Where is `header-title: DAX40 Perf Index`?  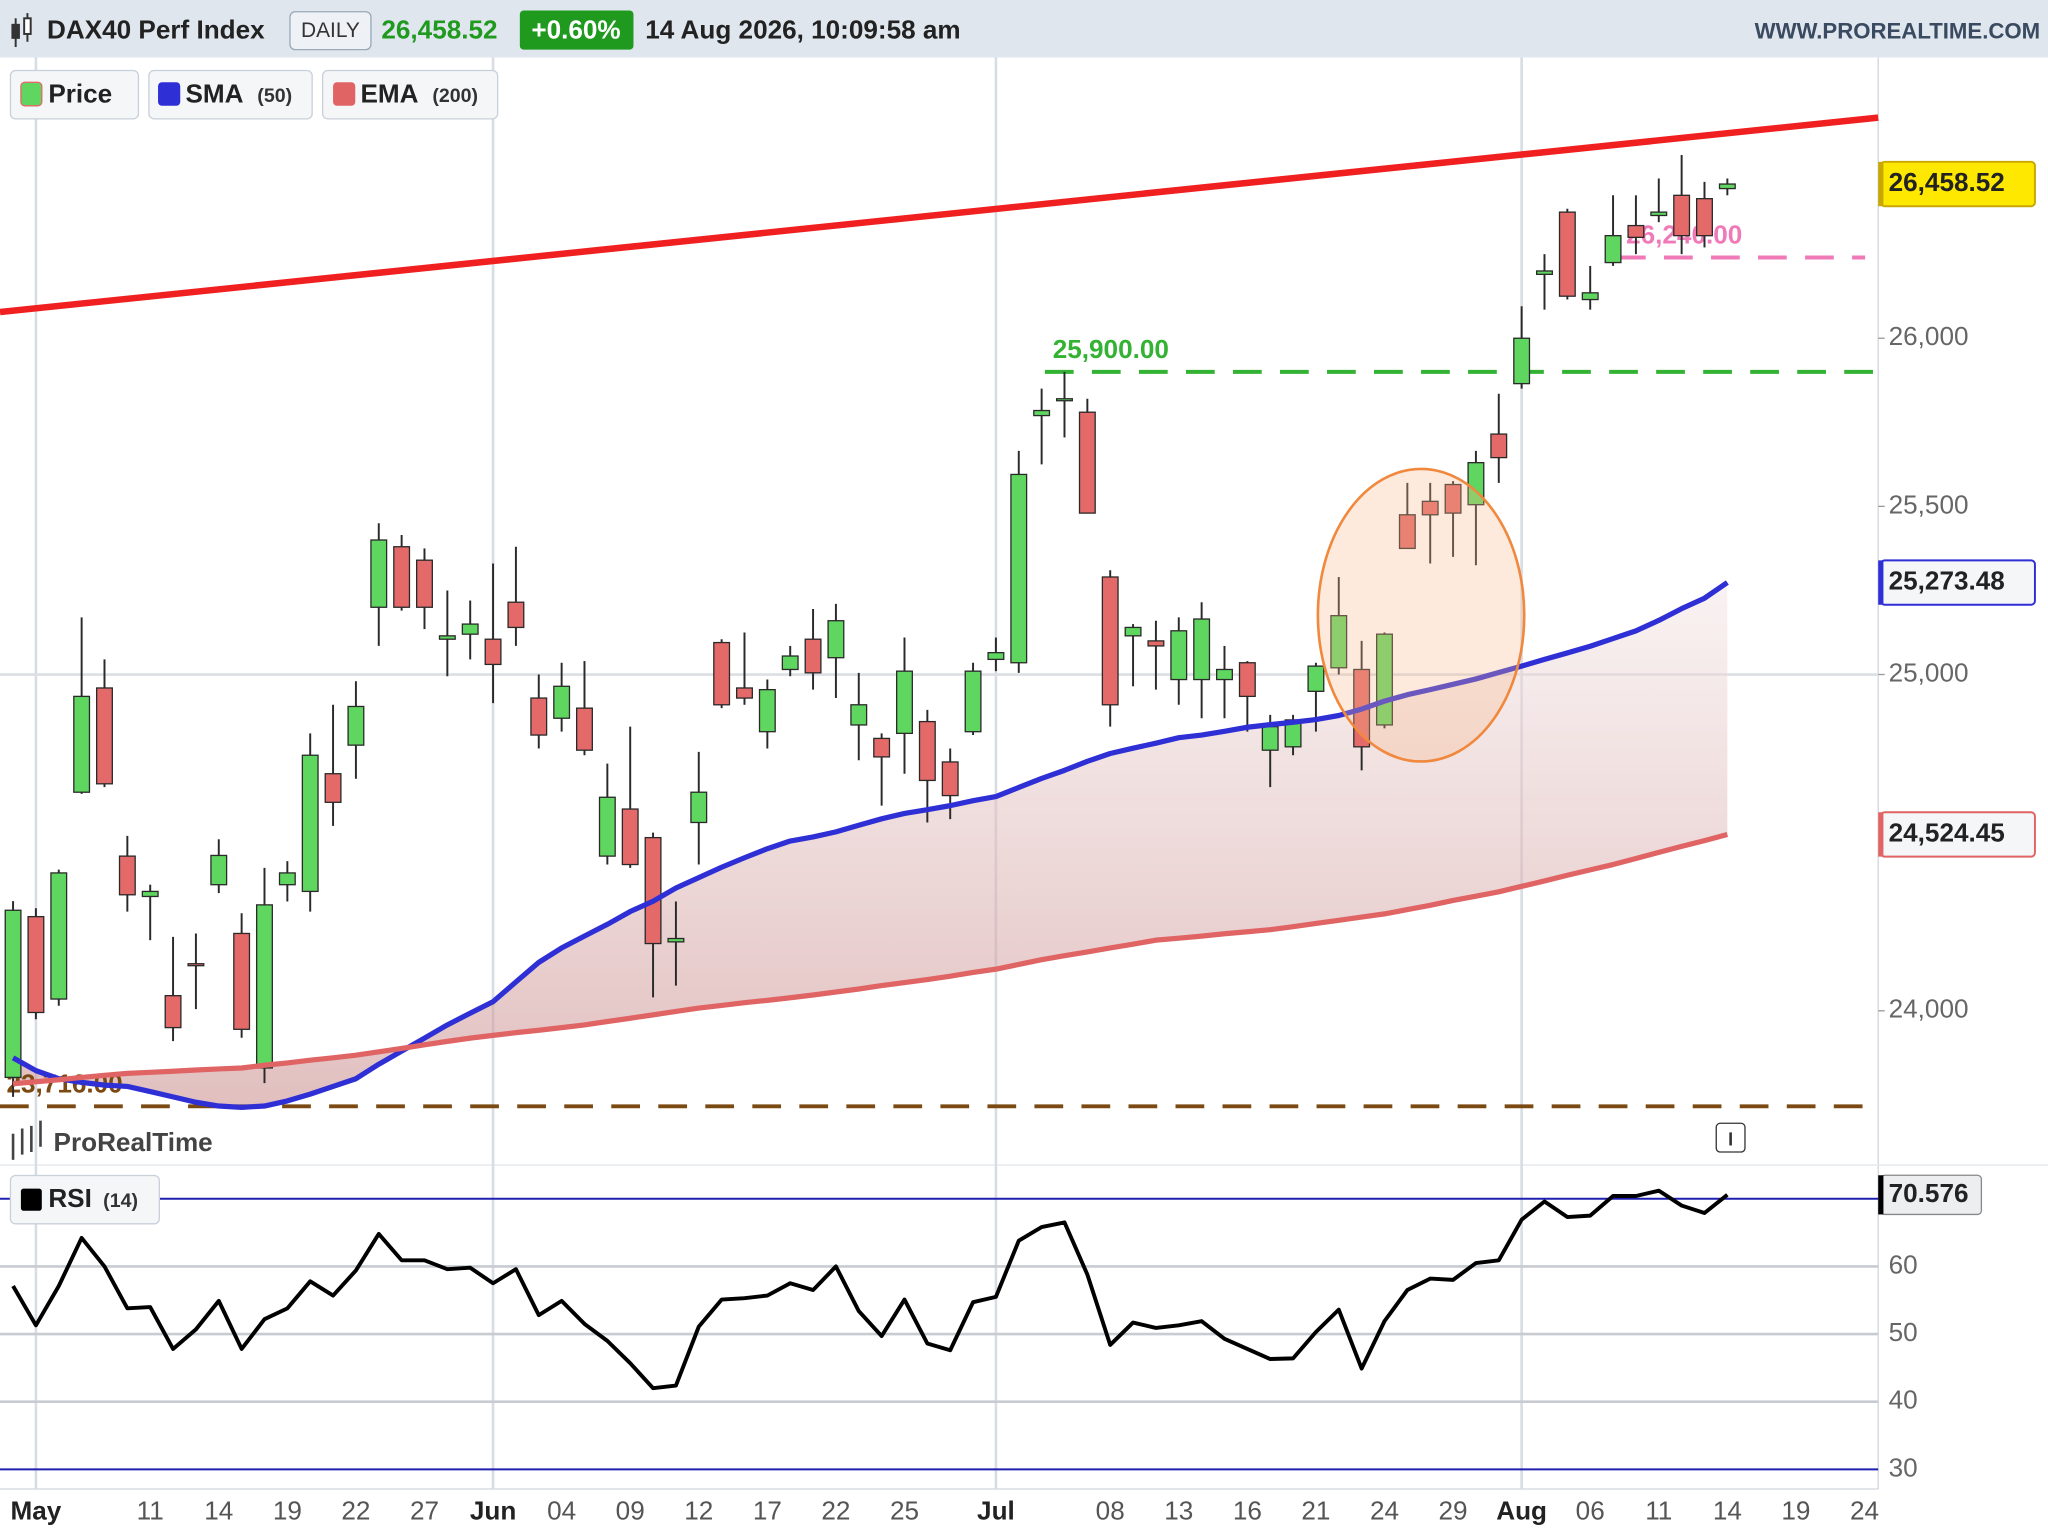 header-title: DAX40 Perf Index is located at coordinates (156, 29).